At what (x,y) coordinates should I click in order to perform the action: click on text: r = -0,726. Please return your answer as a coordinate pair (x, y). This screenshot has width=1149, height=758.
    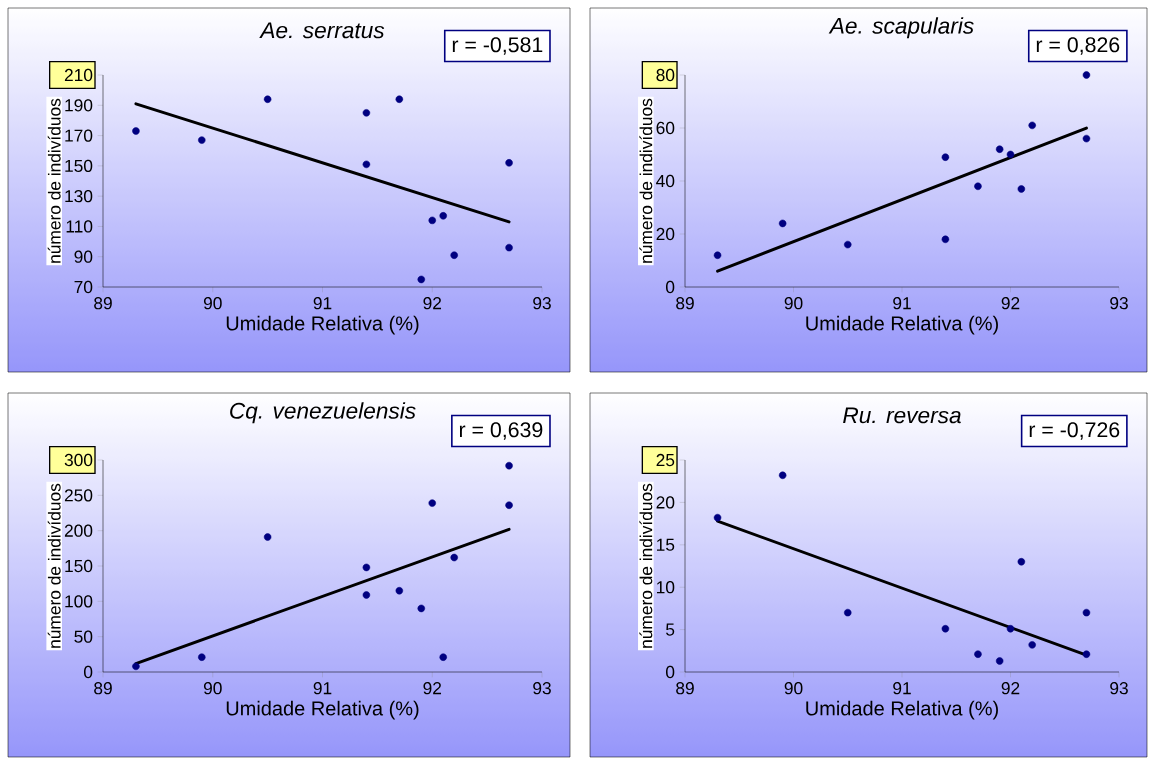
    Looking at the image, I should click on (1074, 431).